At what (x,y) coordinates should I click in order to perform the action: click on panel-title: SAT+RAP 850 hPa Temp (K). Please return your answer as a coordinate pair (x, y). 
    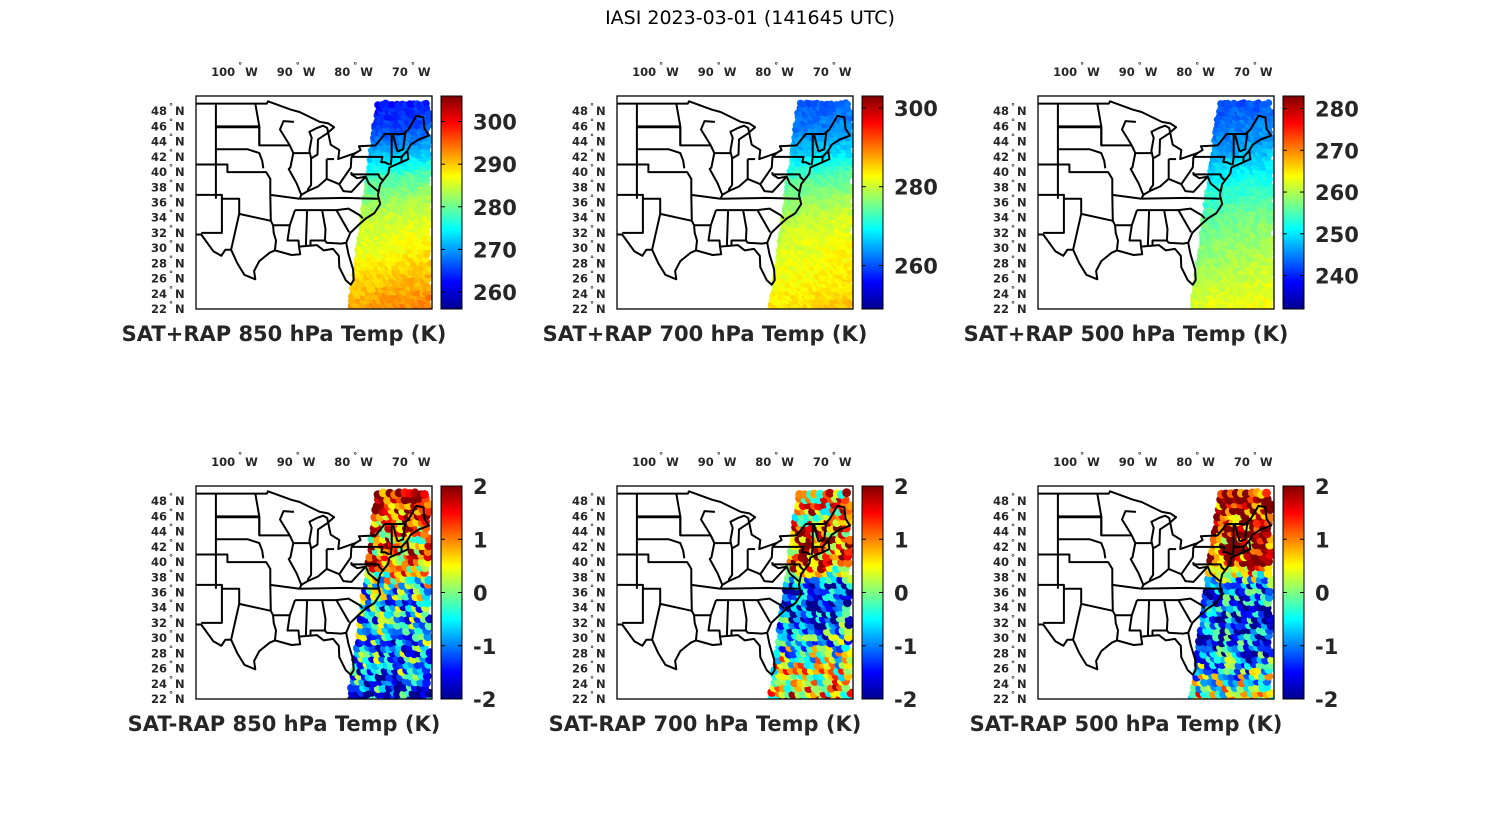
    Looking at the image, I should click on (284, 334).